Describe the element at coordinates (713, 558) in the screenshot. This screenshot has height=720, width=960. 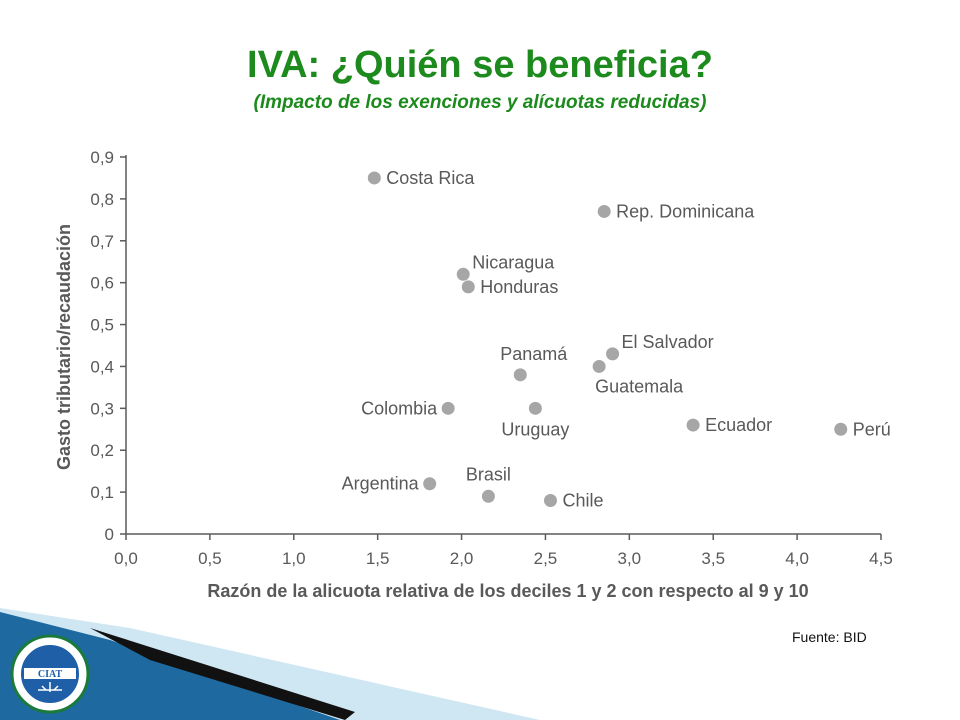
I see `x-tick-label: 3,5` at that location.